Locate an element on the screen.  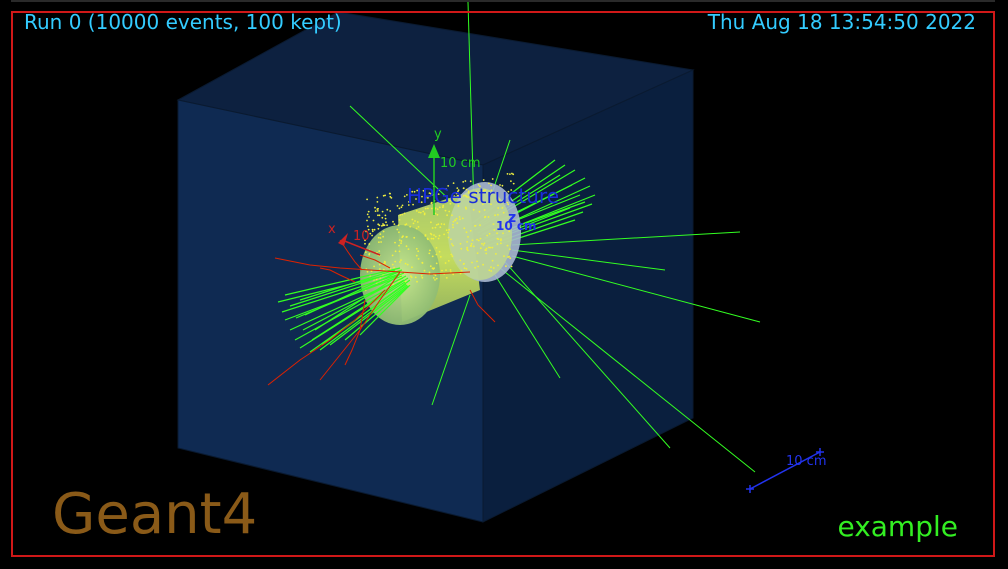
gamma-cone-left is located at coordinates (344, 310).